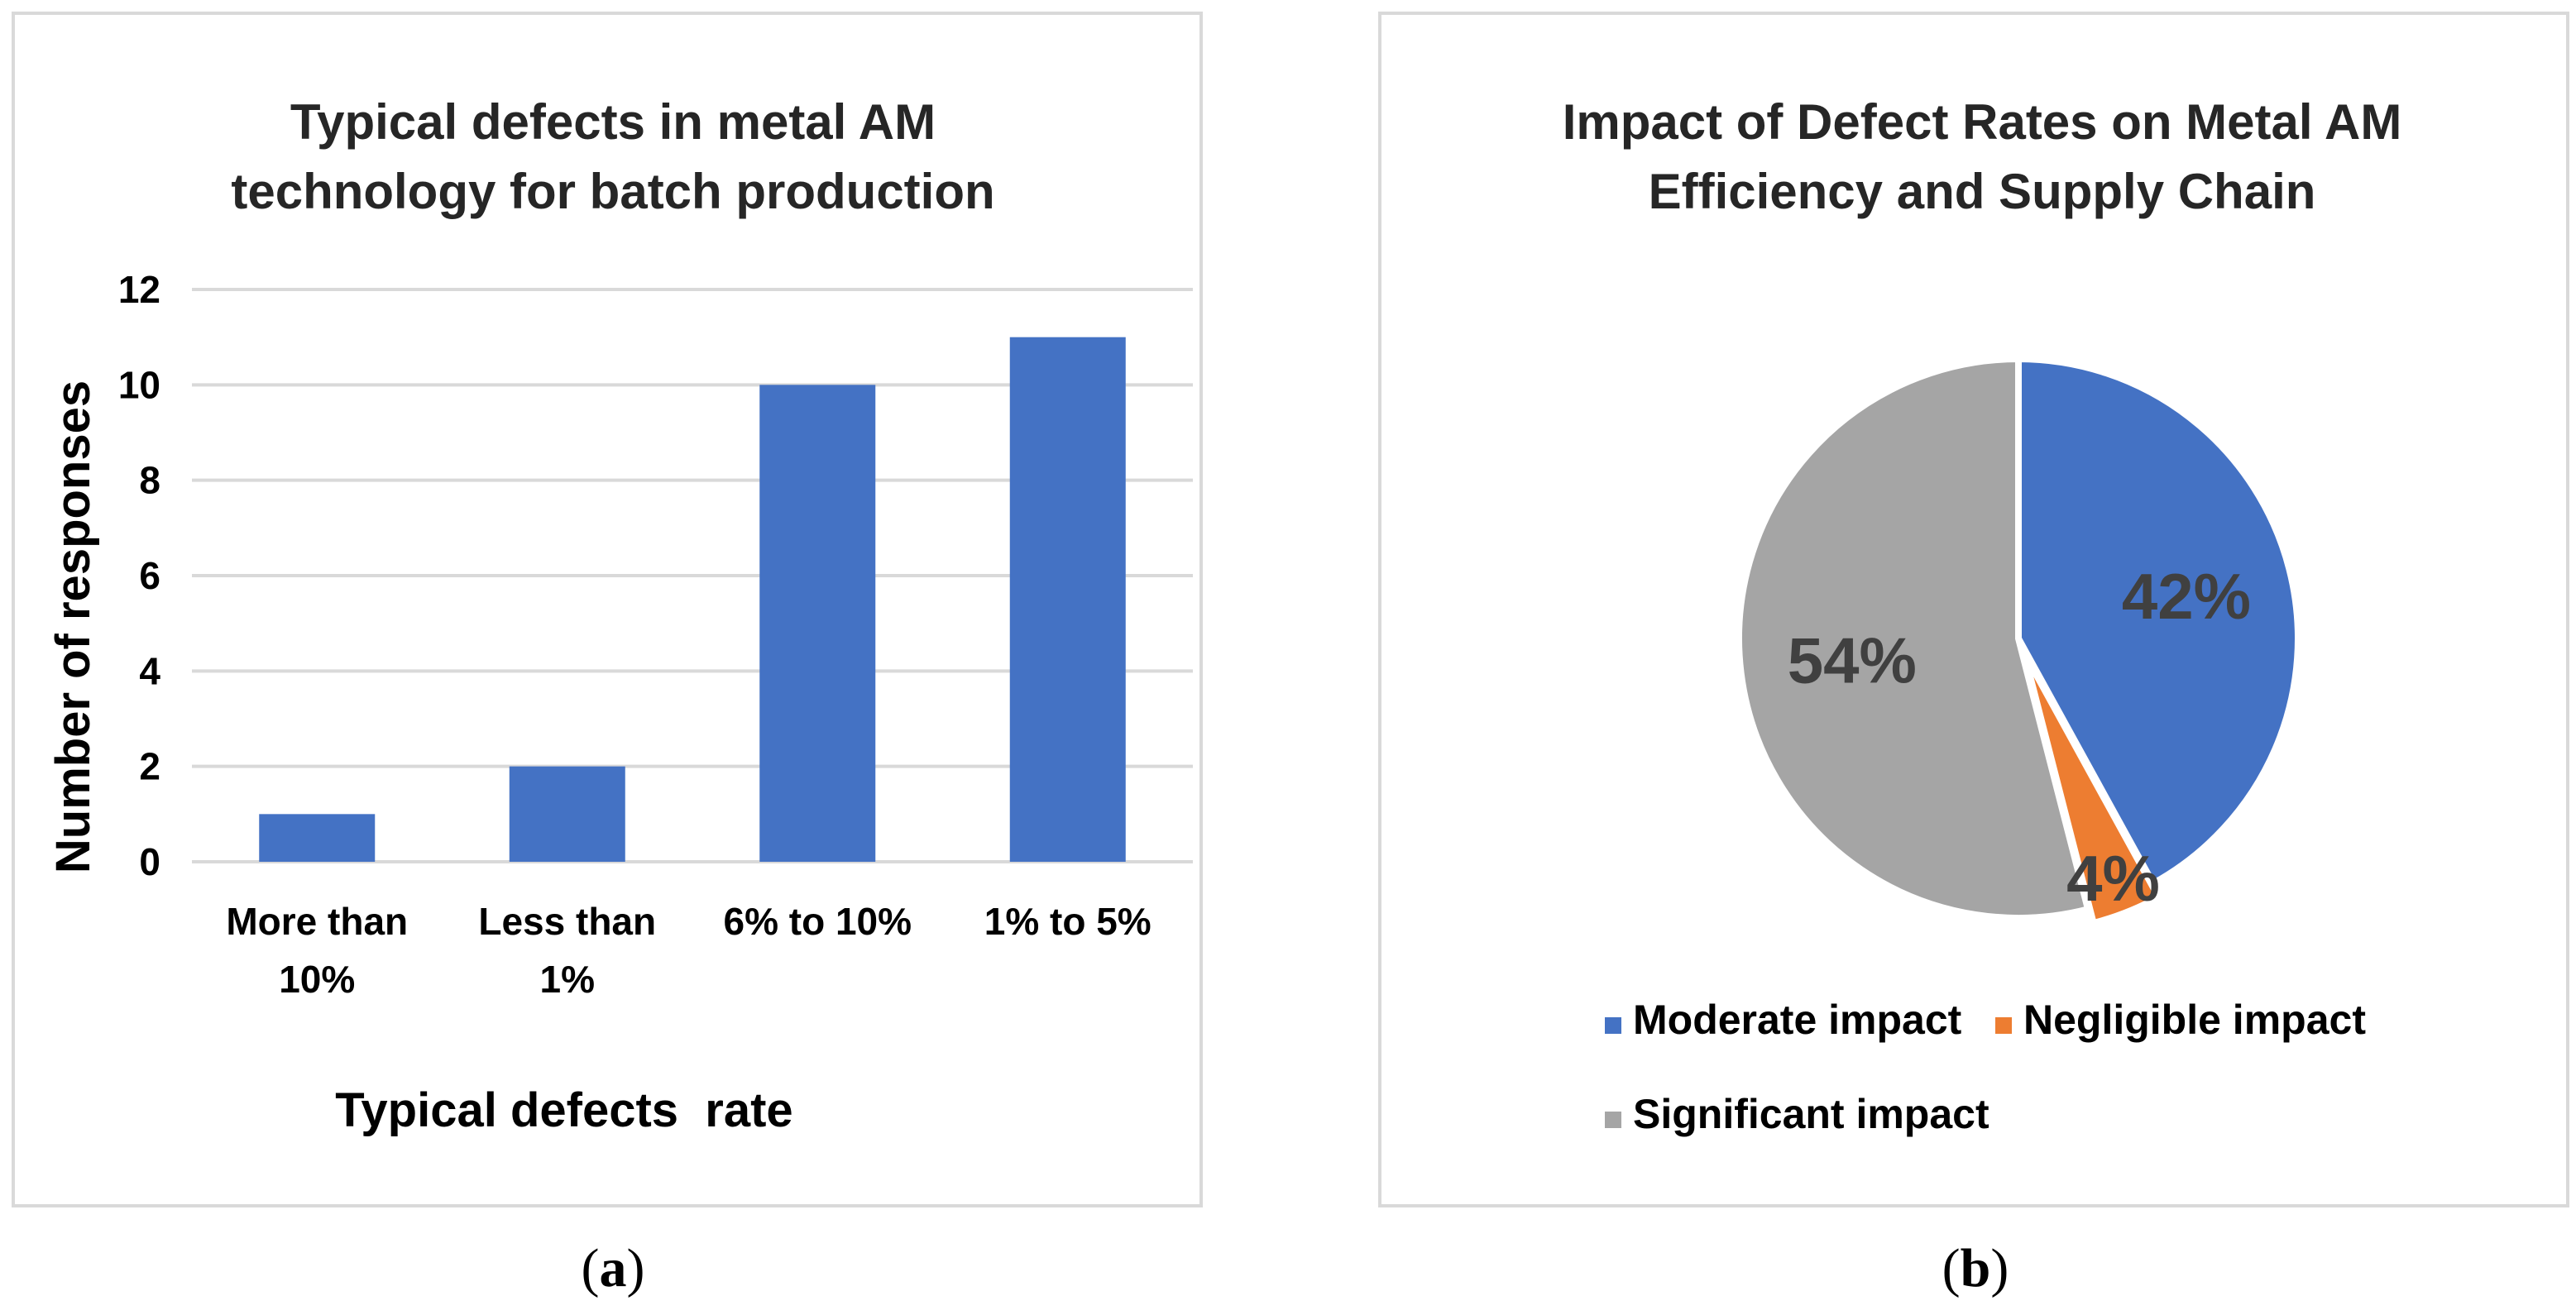 This screenshot has height=1315, width=2576. I want to click on x-tick-label-2-line-0: 6% to 10%, so click(817, 922).